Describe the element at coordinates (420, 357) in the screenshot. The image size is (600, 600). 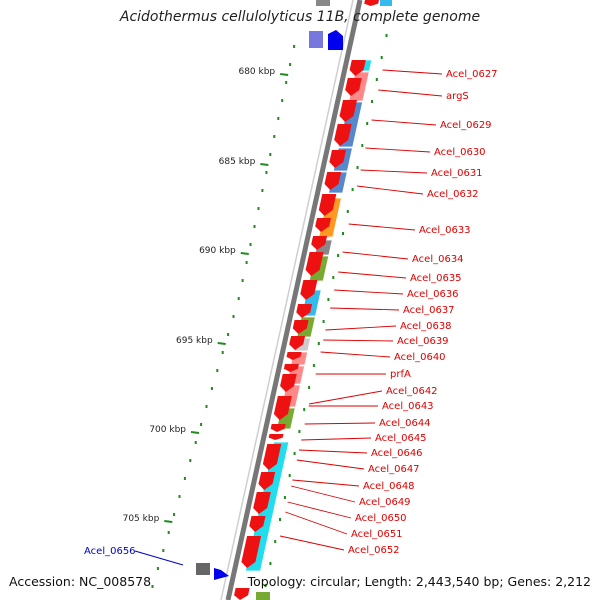
I see `gene-label: Acel_0640` at that location.